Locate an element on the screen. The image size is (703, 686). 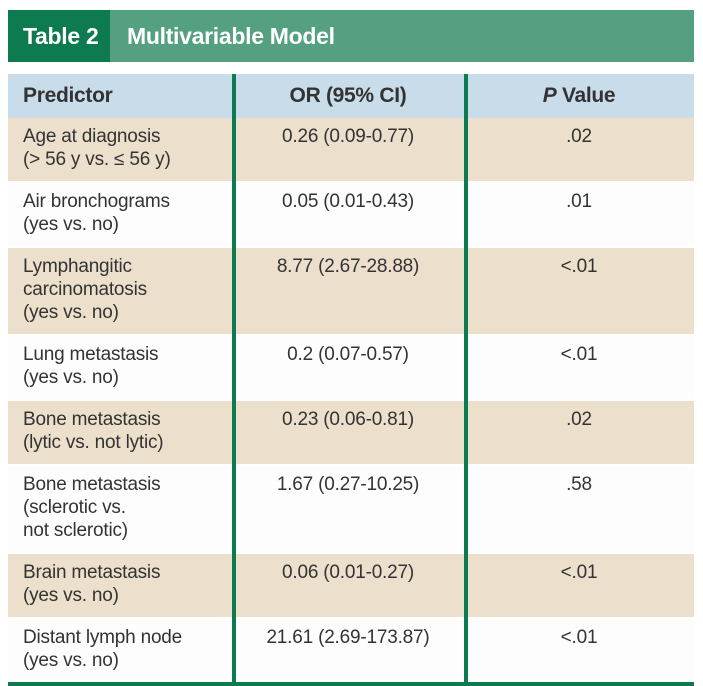
table-title-bar: Table 2 Multivariable Model is located at coordinates (351, 36).